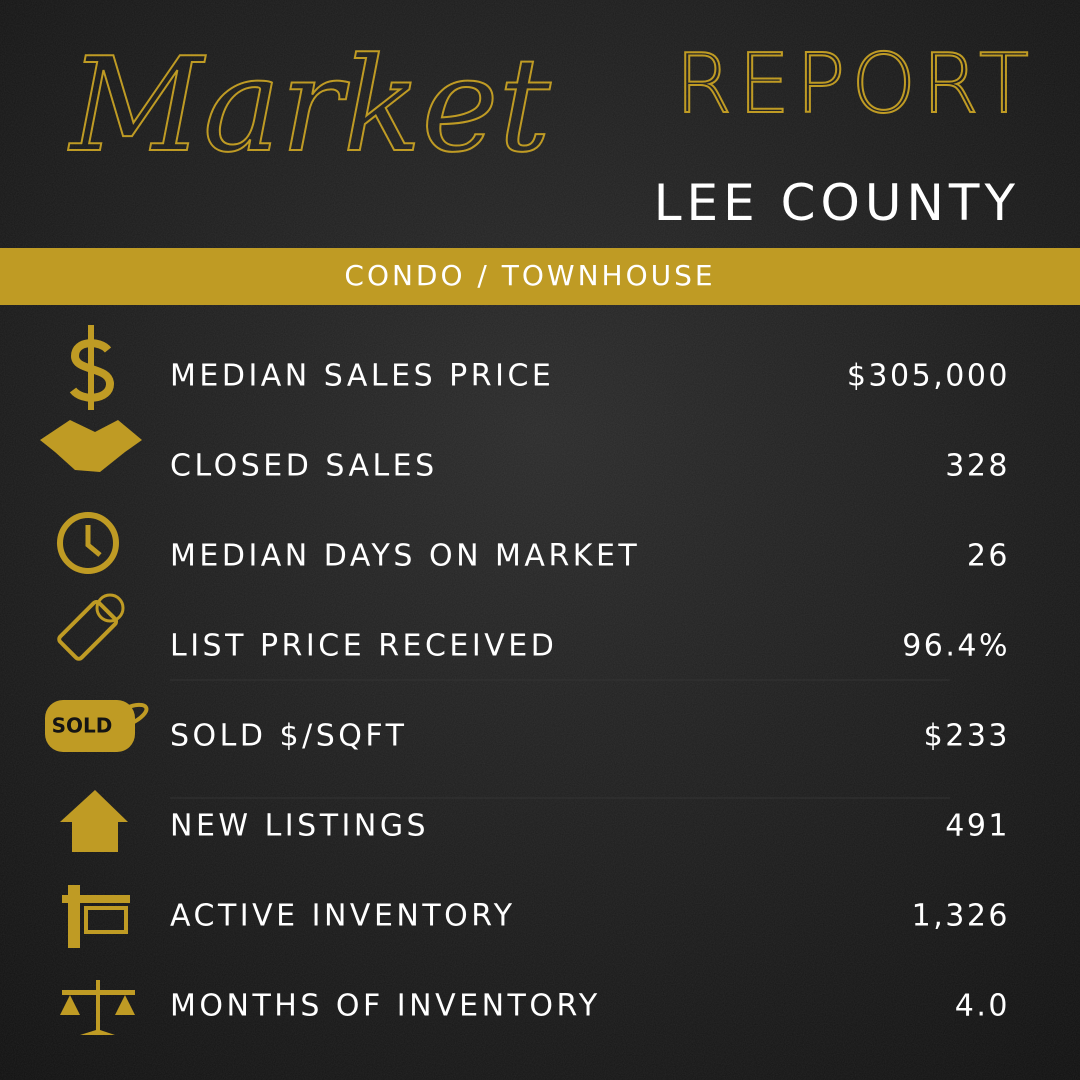  Describe the element at coordinates (529, 275) in the screenshot. I see `banner-text: CONDO / TOWNHOUSE` at that location.